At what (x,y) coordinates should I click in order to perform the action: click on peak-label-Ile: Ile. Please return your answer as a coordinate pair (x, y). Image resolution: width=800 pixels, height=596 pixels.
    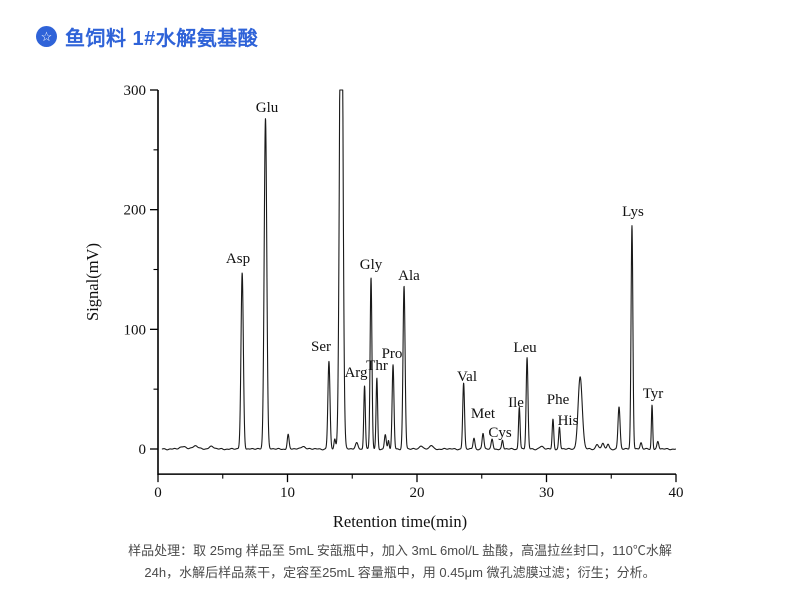
    Looking at the image, I should click on (516, 403).